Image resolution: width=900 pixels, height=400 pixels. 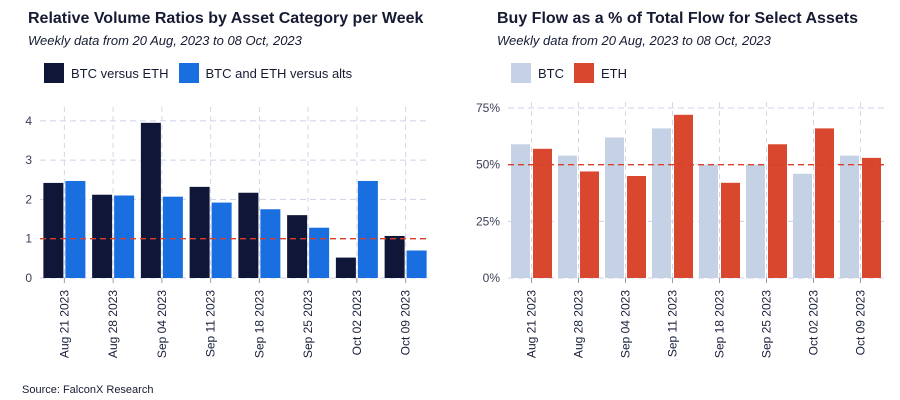 I want to click on legend-item-series-1: BTC versus ETH, so click(x=106, y=73).